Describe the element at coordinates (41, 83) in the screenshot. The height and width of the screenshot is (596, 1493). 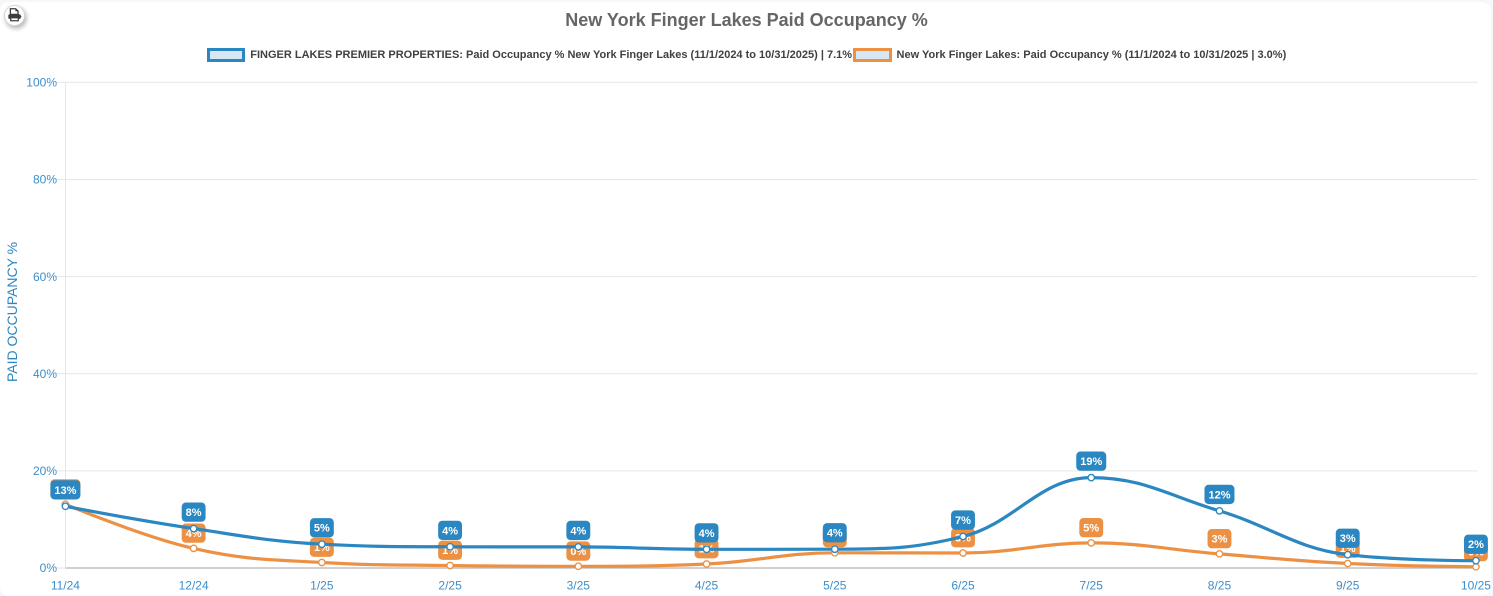
I see `svg-text: 100%` at that location.